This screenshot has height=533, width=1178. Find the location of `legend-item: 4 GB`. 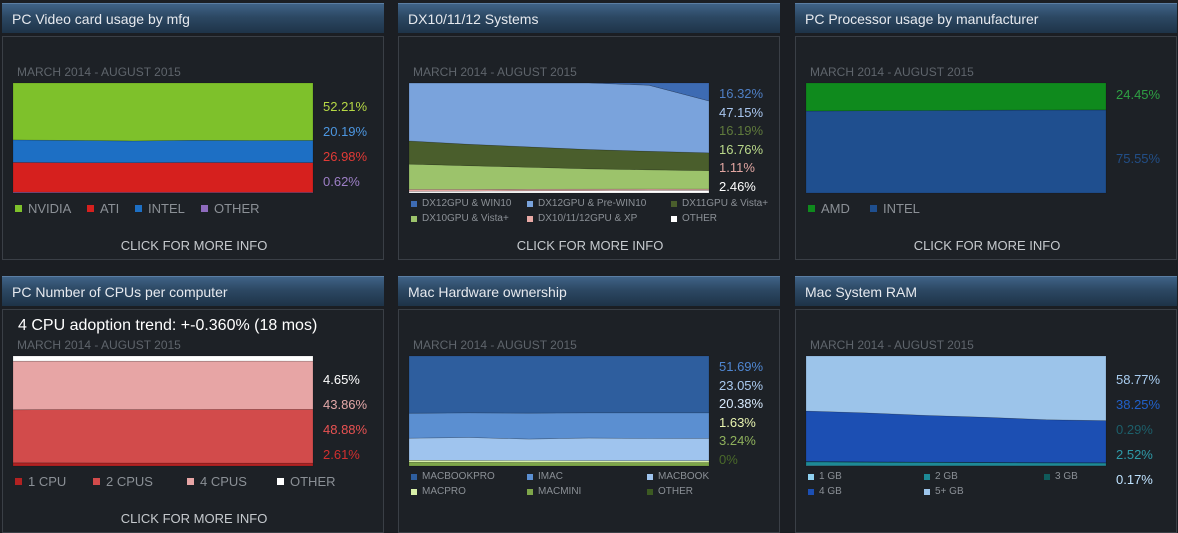

legend-item: 4 GB is located at coordinates (825, 491).